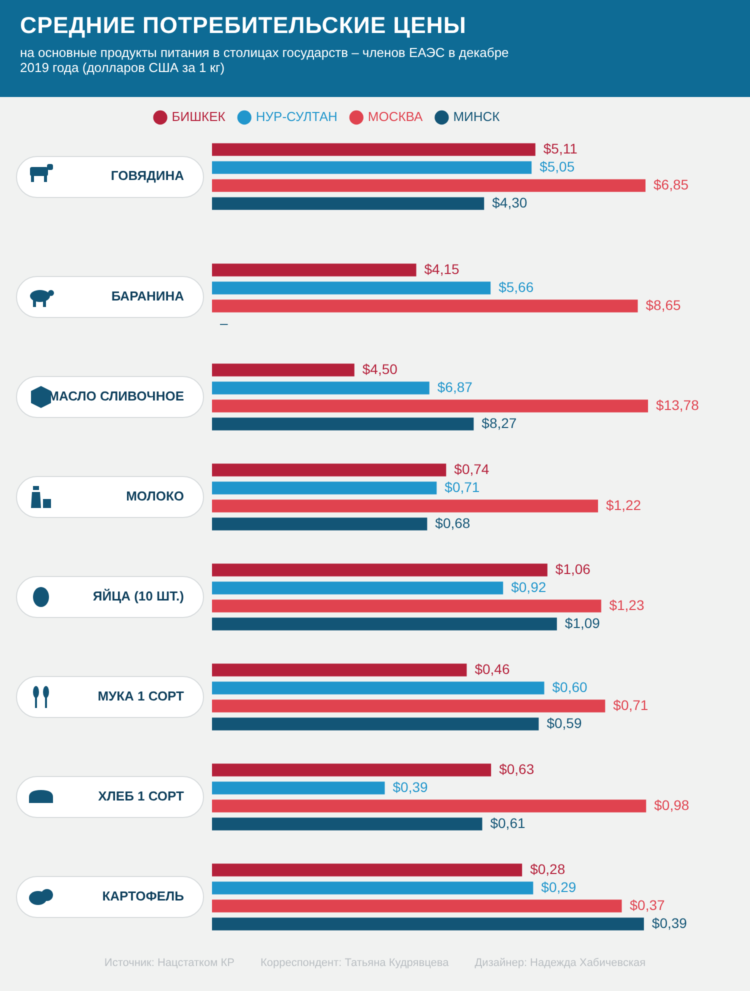 Image resolution: width=750 pixels, height=991 pixels. I want to click on data-label: $8,27, so click(499, 422).